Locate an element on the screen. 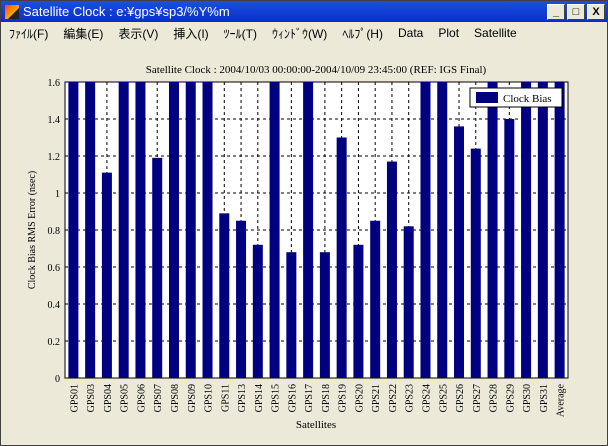  x-tick-label: GPS10 is located at coordinates (209, 398).